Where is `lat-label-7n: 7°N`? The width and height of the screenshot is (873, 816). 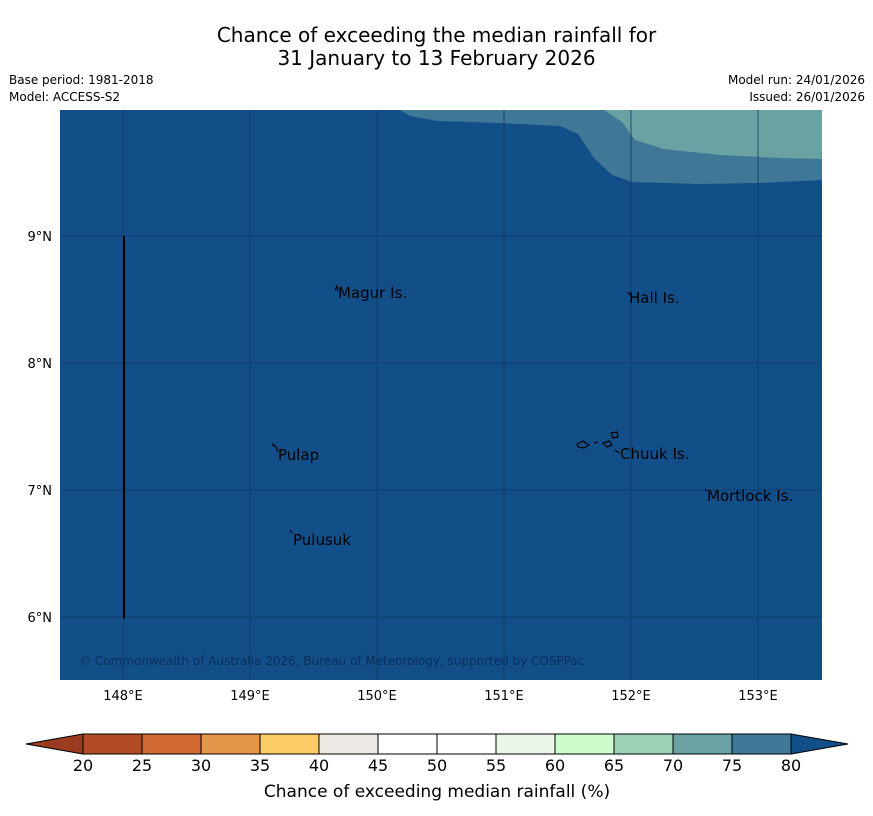
lat-label-7n: 7°N is located at coordinates (40, 491).